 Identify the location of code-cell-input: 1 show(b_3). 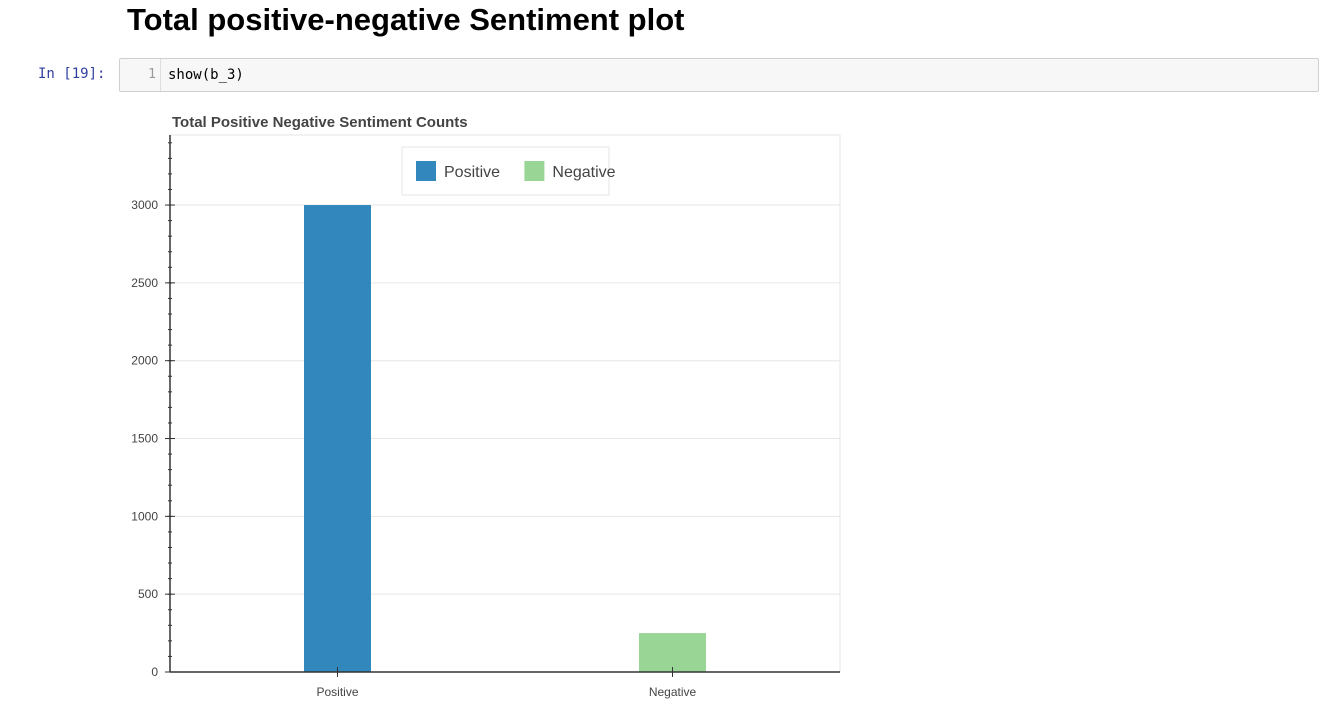
(719, 75).